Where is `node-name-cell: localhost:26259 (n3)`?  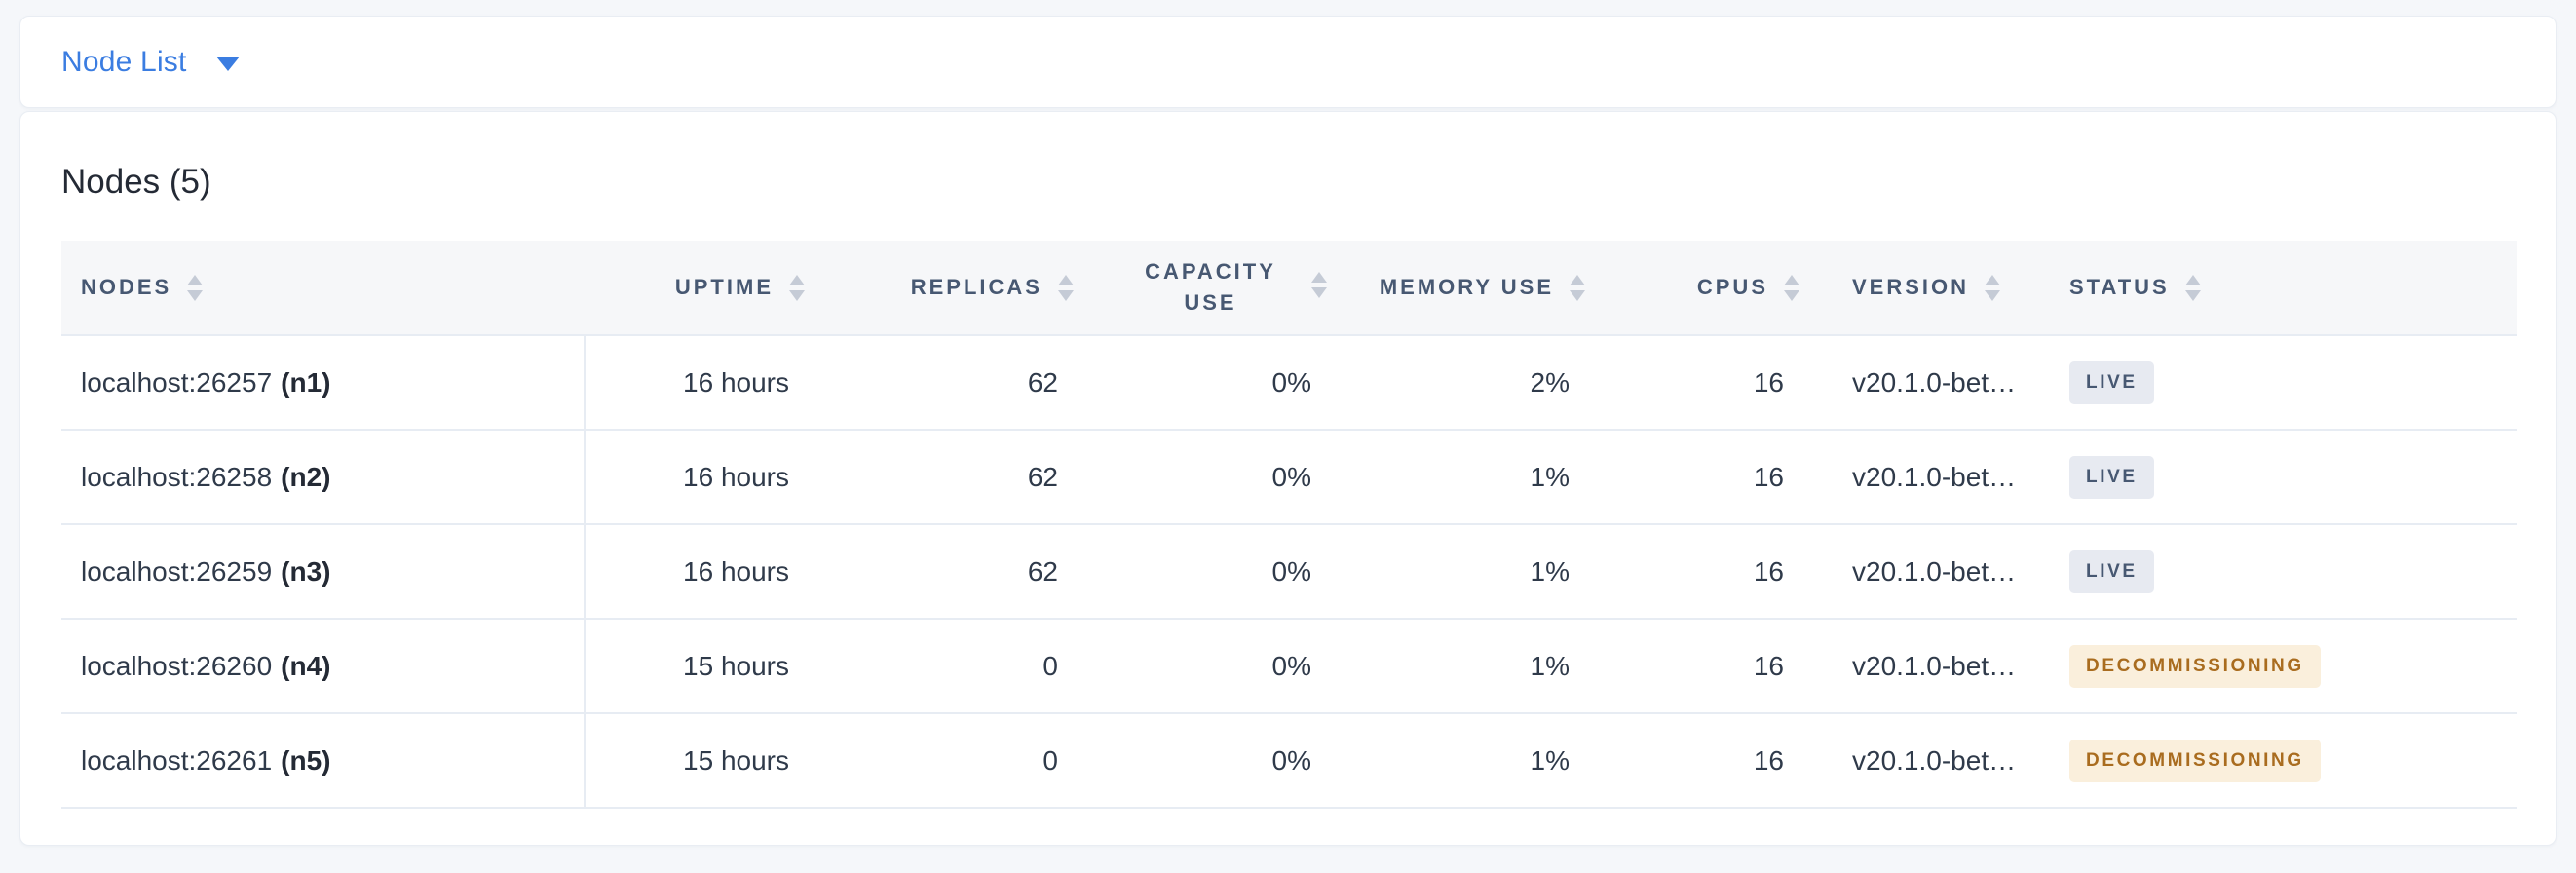
node-name-cell: localhost:26259 (n3) is located at coordinates (323, 572).